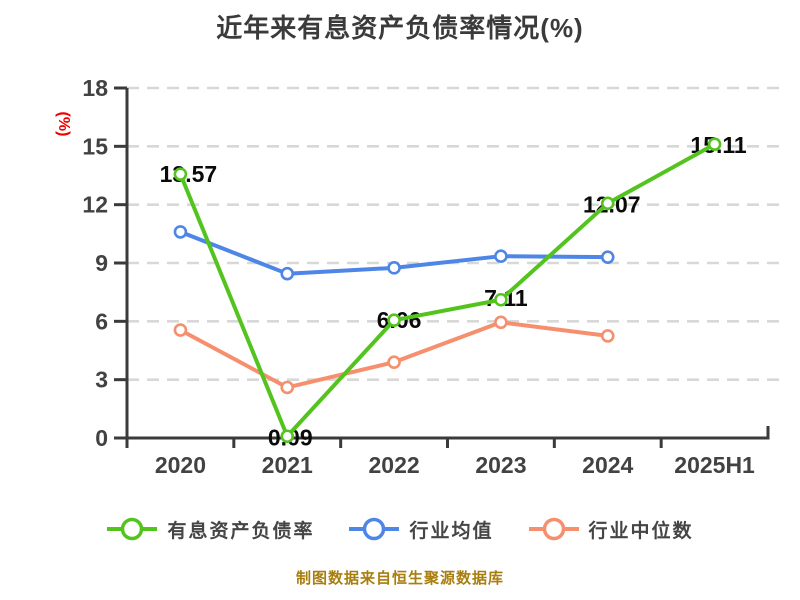 The width and height of the screenshot is (800, 600). I want to click on chart-title: 近年来有息资产负债率情况(%), so click(400, 28).